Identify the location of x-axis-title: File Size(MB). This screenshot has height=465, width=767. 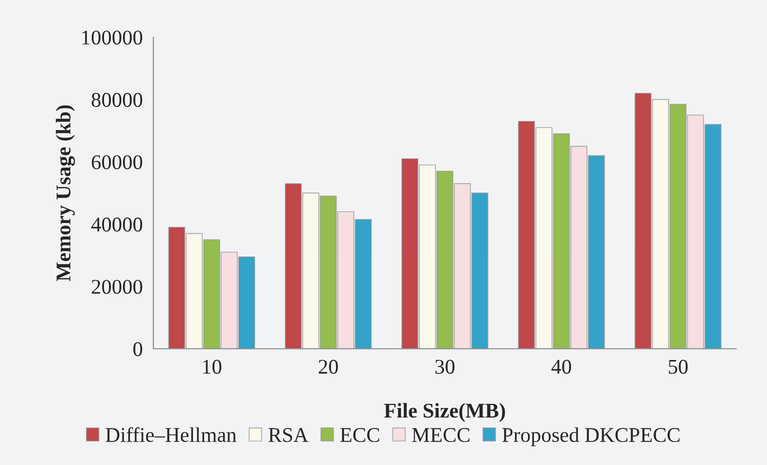
(444, 412).